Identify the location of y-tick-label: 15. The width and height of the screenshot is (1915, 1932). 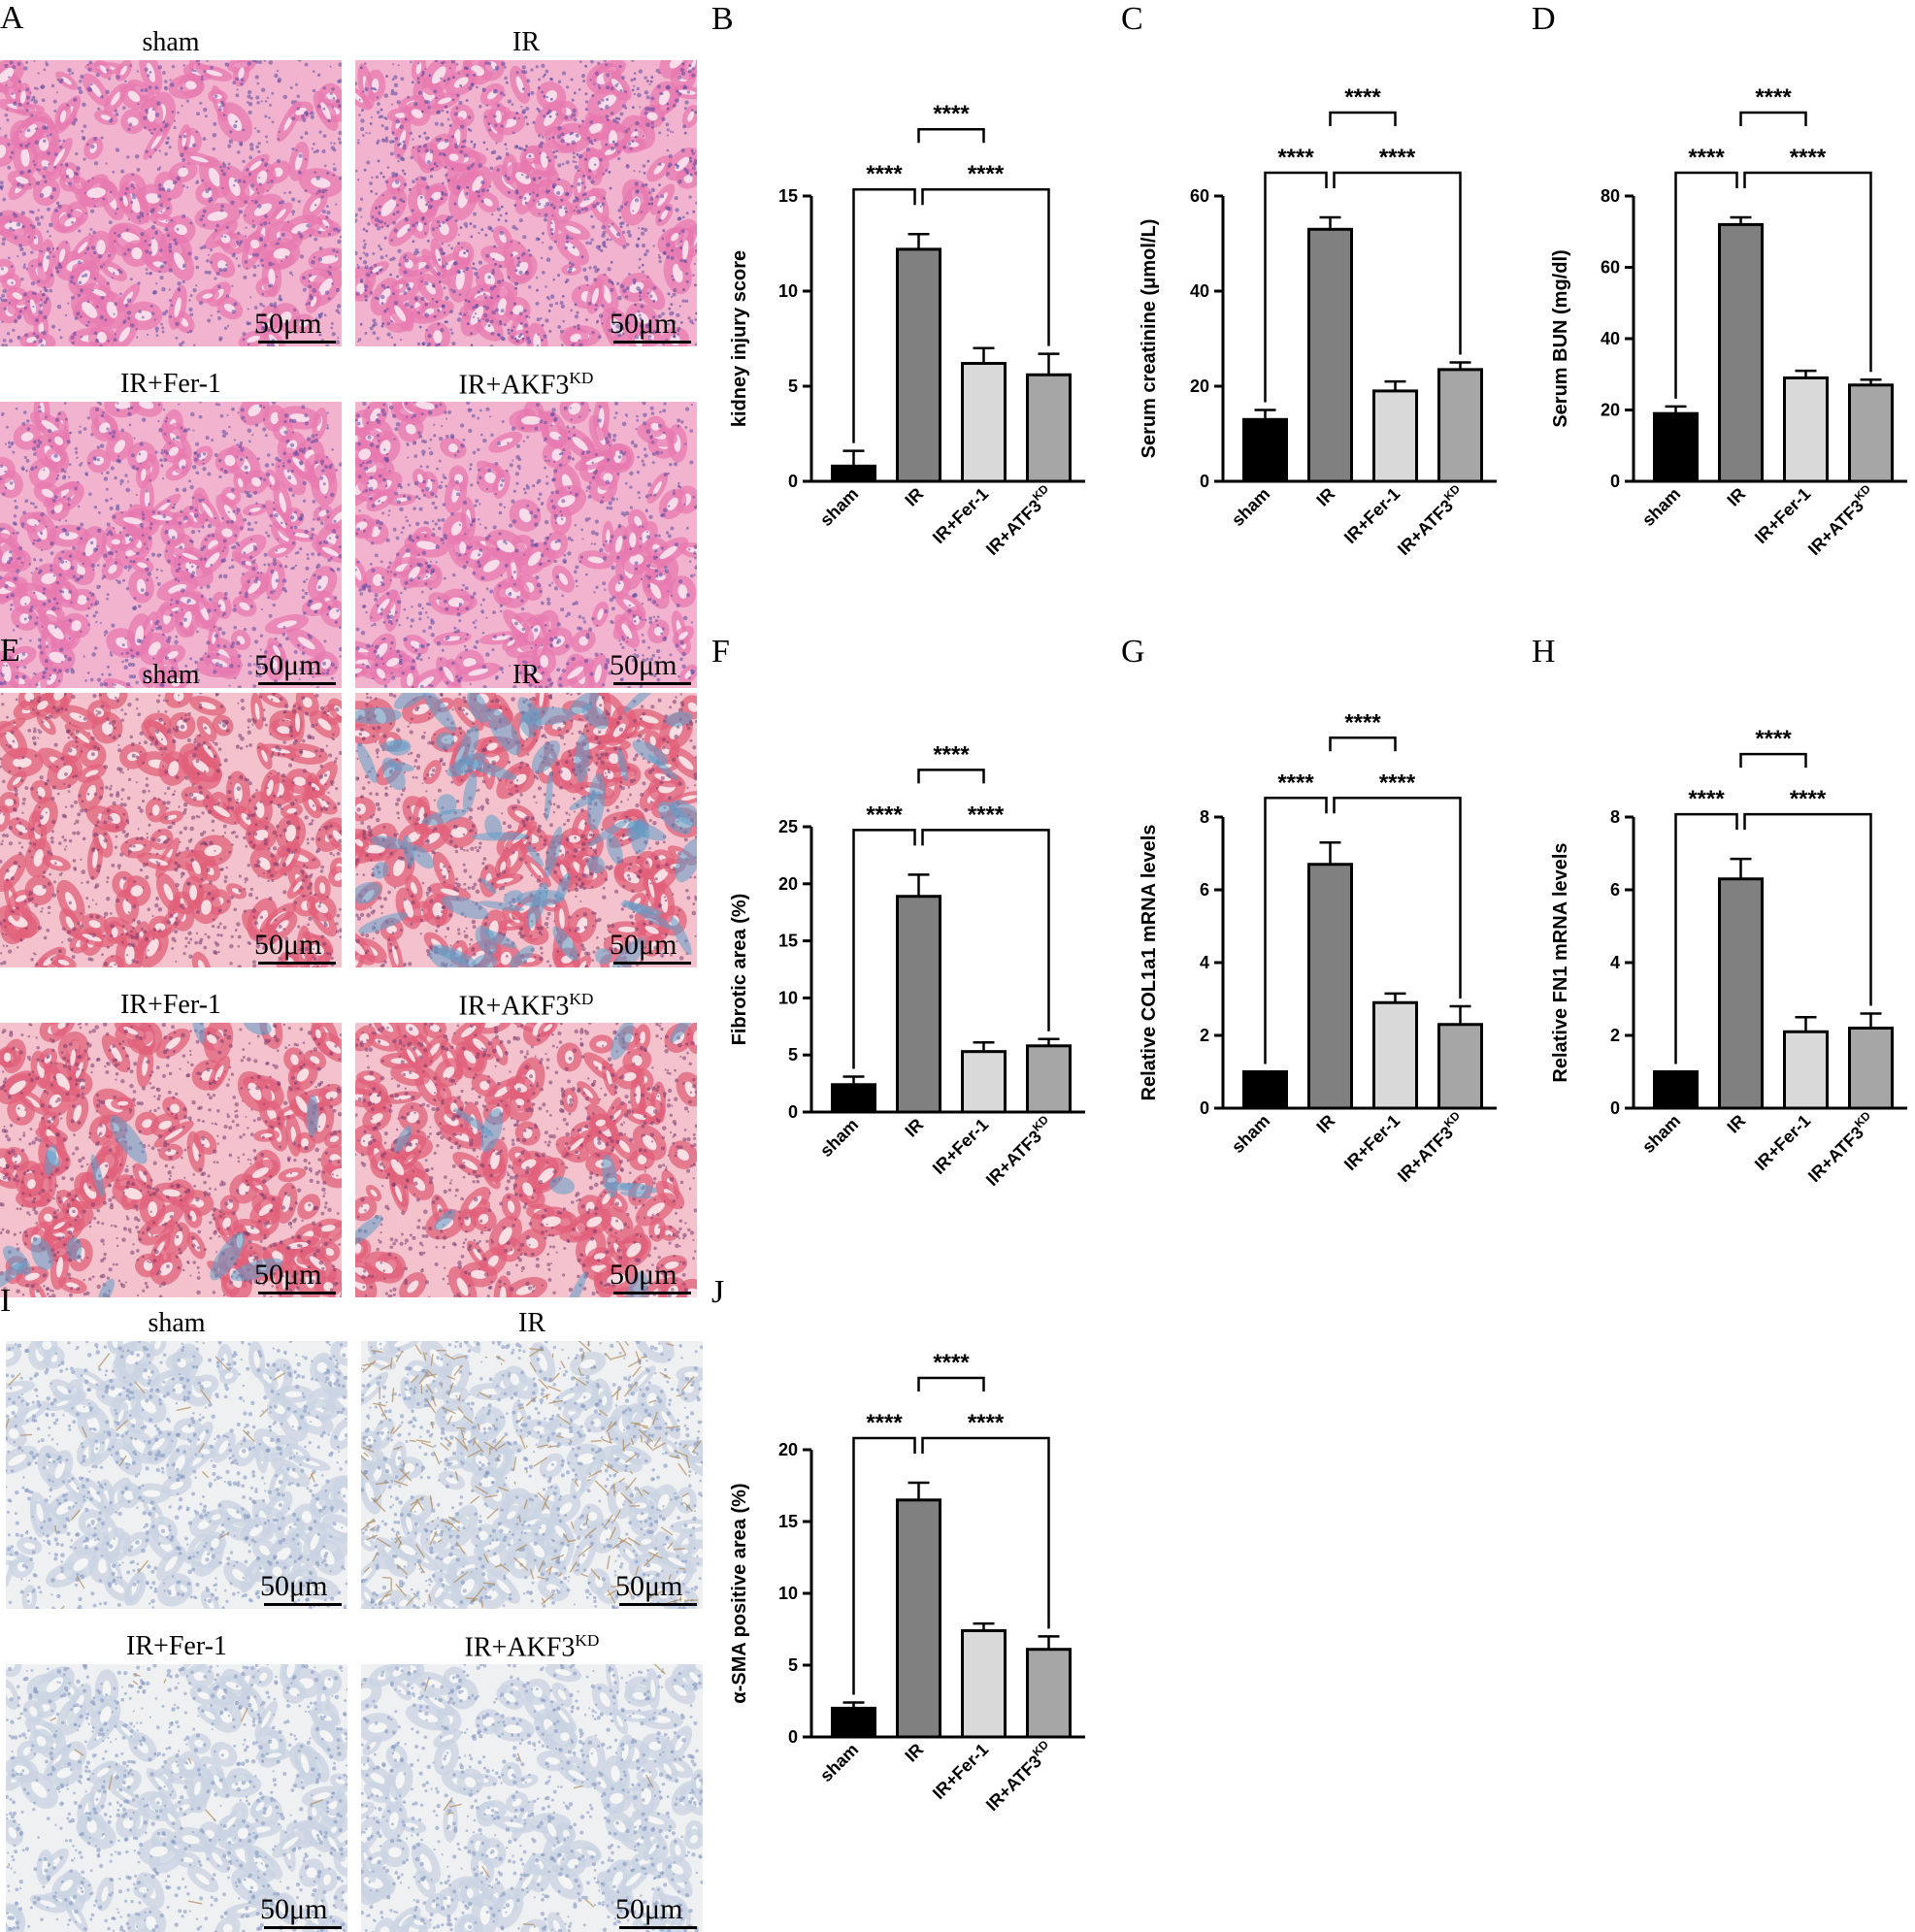
(788, 196).